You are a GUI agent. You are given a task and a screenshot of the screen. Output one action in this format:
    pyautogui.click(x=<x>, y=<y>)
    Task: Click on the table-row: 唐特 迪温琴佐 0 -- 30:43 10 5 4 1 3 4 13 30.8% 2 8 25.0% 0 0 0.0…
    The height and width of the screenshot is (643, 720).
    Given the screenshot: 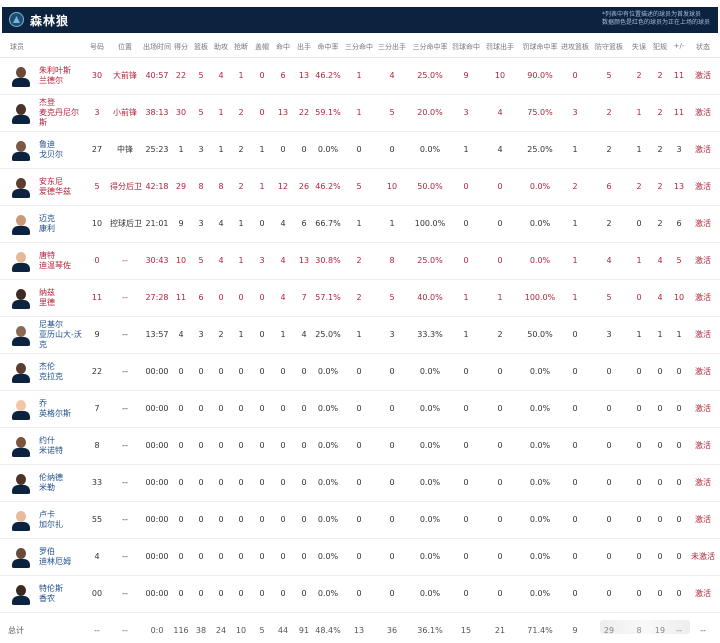 What is the action you would take?
    pyautogui.click(x=360, y=261)
    